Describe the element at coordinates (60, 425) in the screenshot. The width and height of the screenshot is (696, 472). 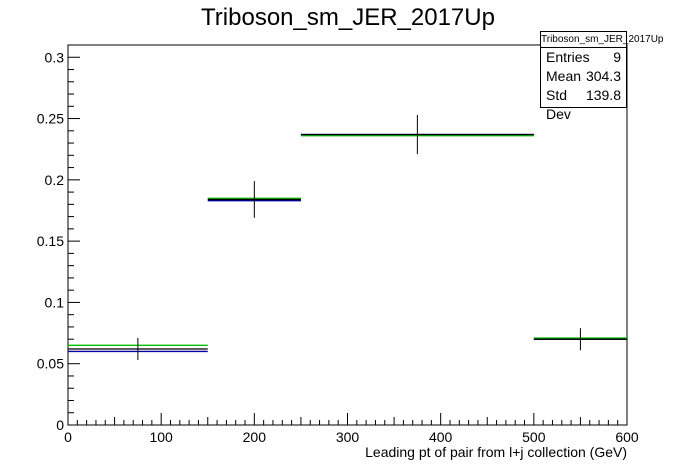
I see `y-tick-label: 0` at that location.